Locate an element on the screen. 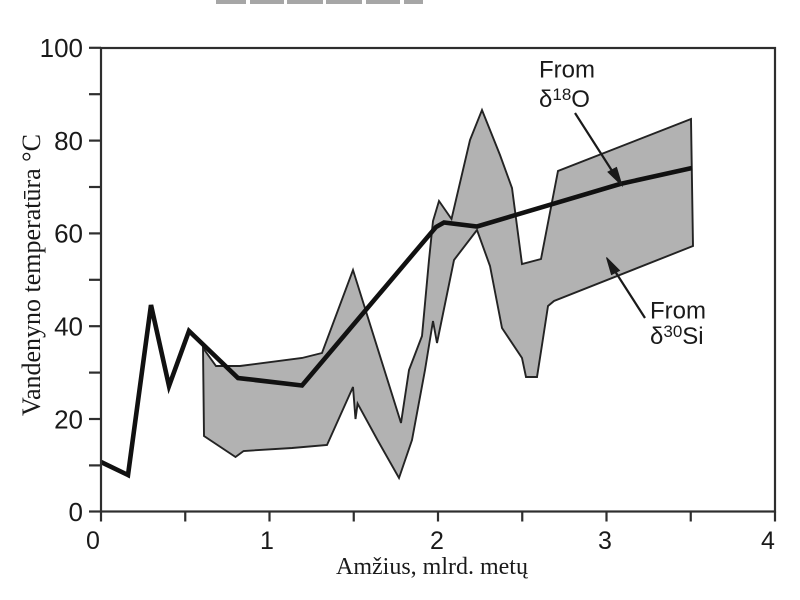 This screenshot has height=600, width=800. svg-text: δ30Si is located at coordinates (677, 336).